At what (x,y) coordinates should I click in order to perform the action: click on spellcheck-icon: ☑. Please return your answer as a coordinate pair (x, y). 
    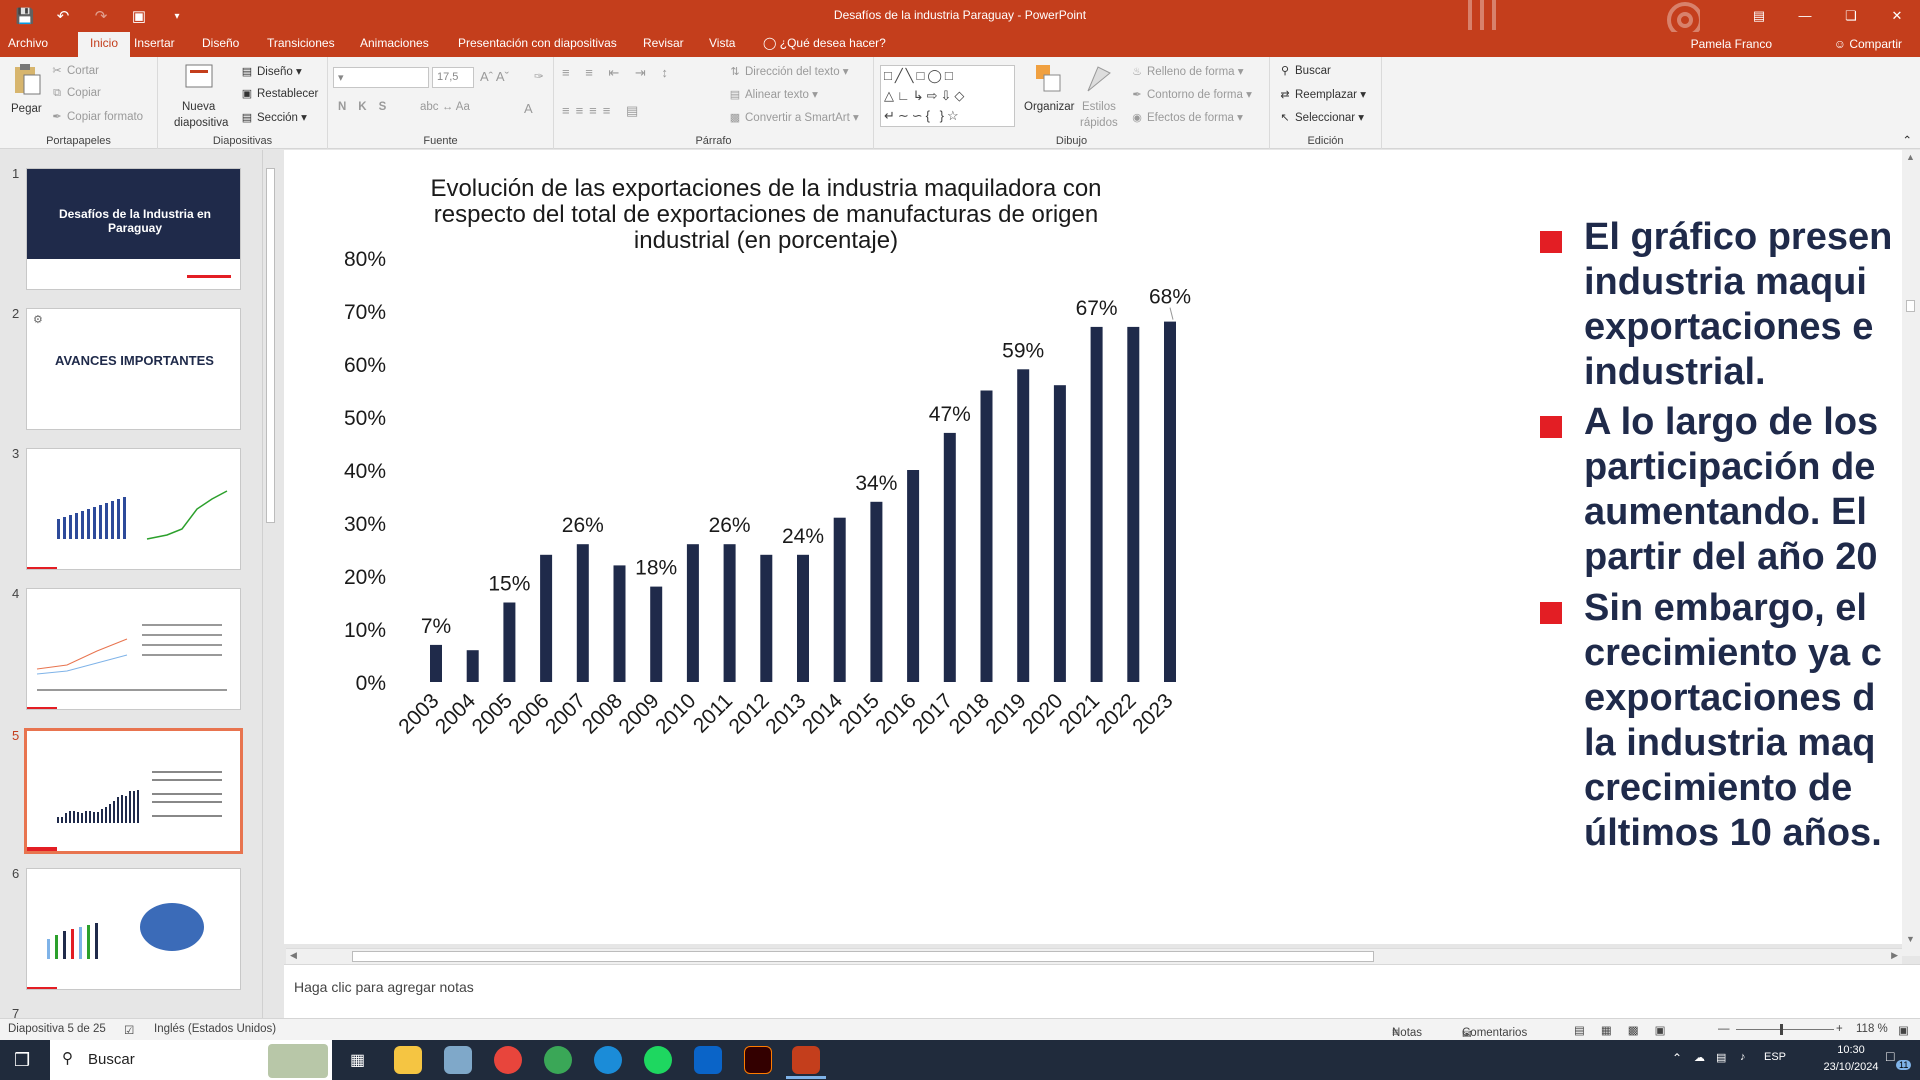
    Looking at the image, I should click on (129, 1031).